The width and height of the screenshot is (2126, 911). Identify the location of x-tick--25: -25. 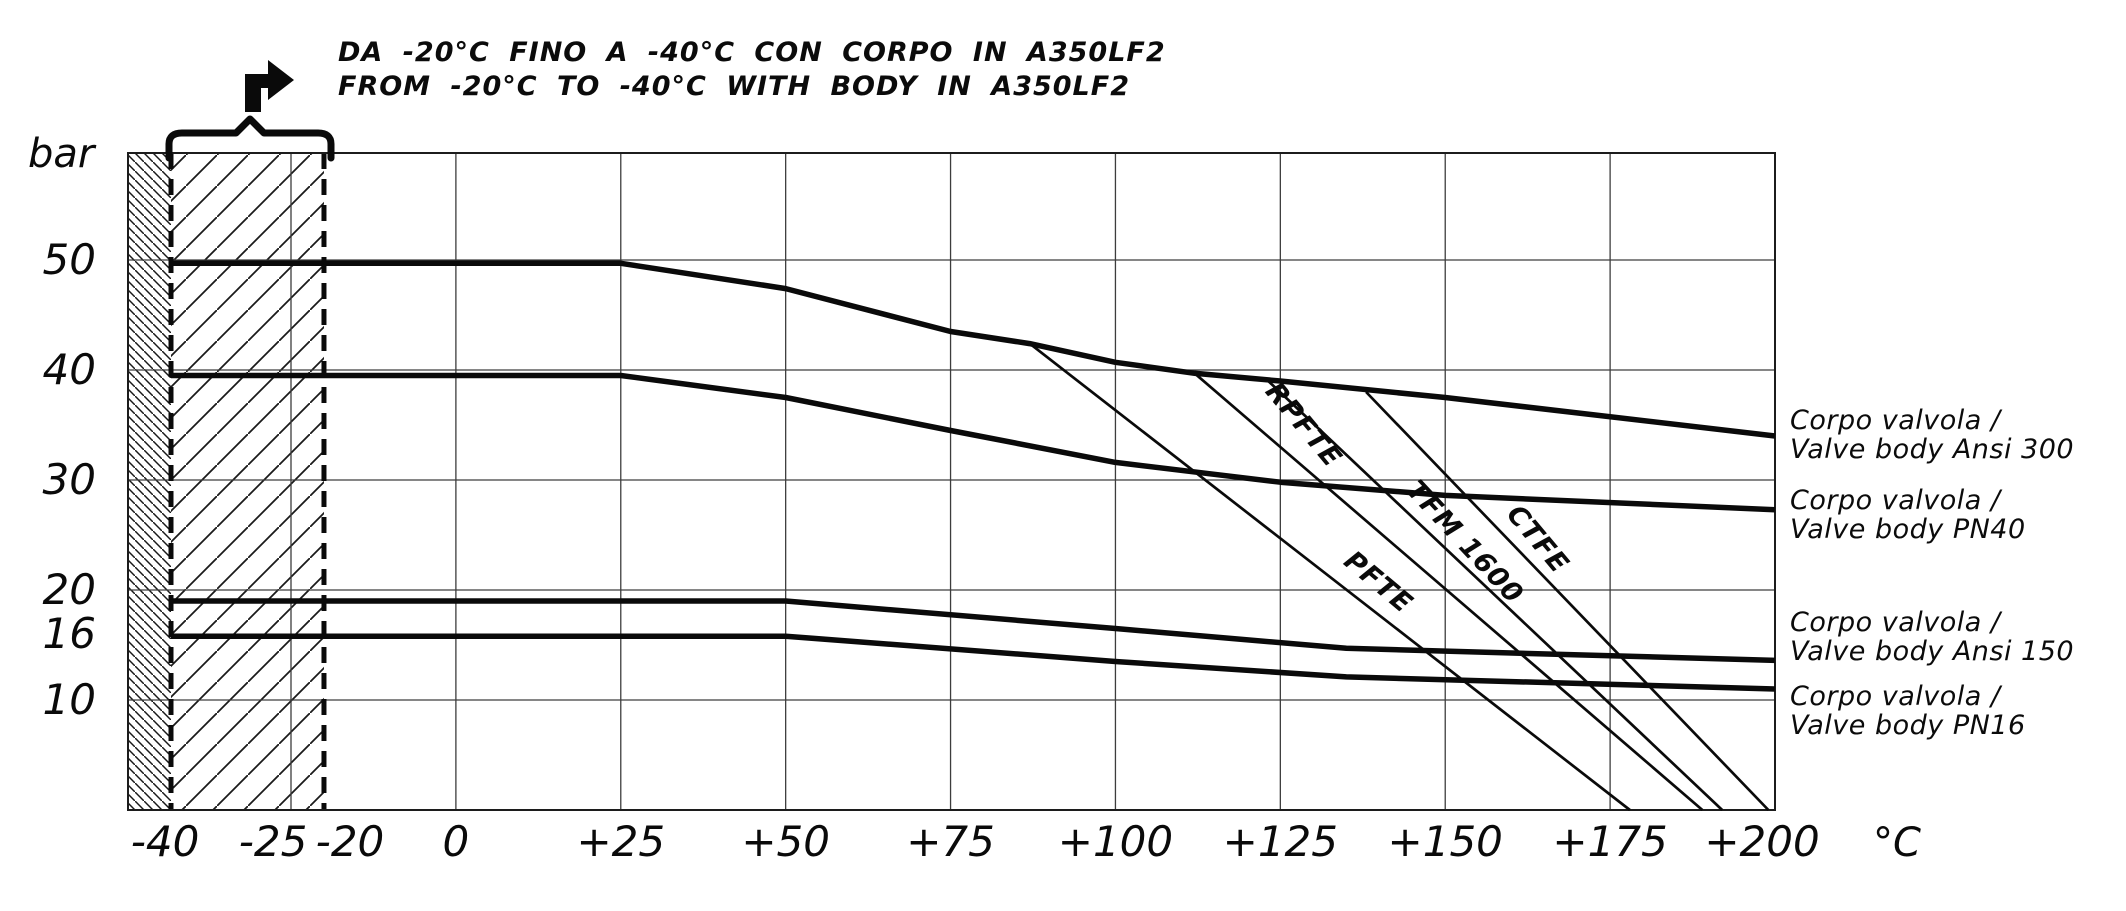
(273, 841).